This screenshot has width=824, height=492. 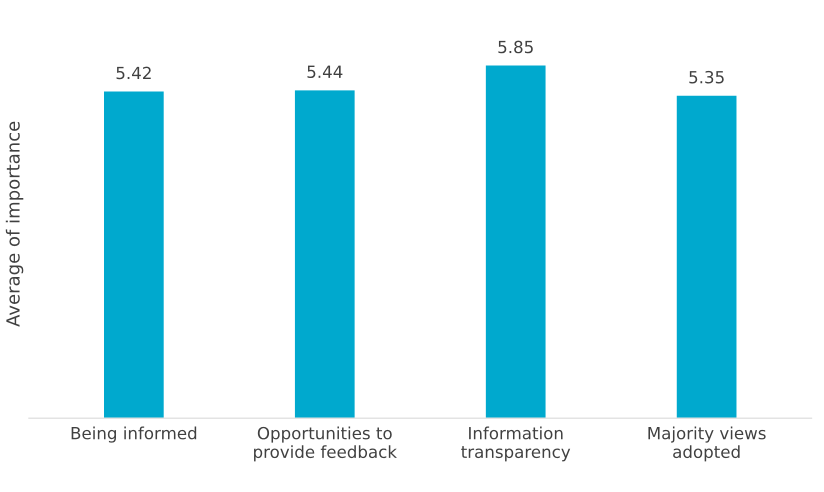 I want to click on x-tick-label: Opportunities to provide feedback, so click(x=325, y=444).